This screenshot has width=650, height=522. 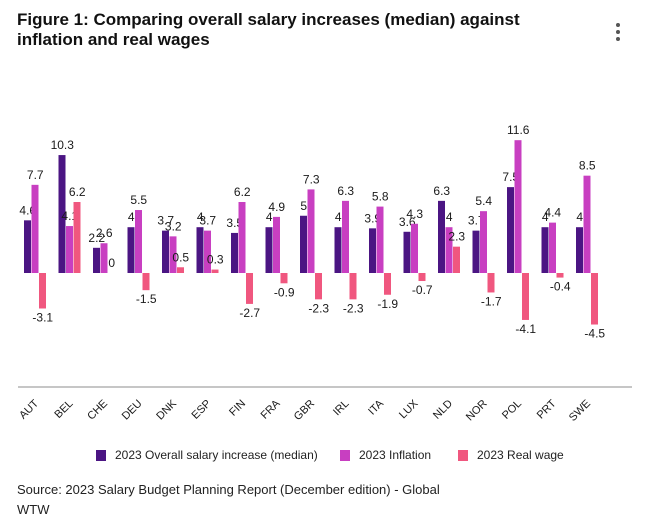 I want to click on bar-pol-s2, so click(x=525, y=296).